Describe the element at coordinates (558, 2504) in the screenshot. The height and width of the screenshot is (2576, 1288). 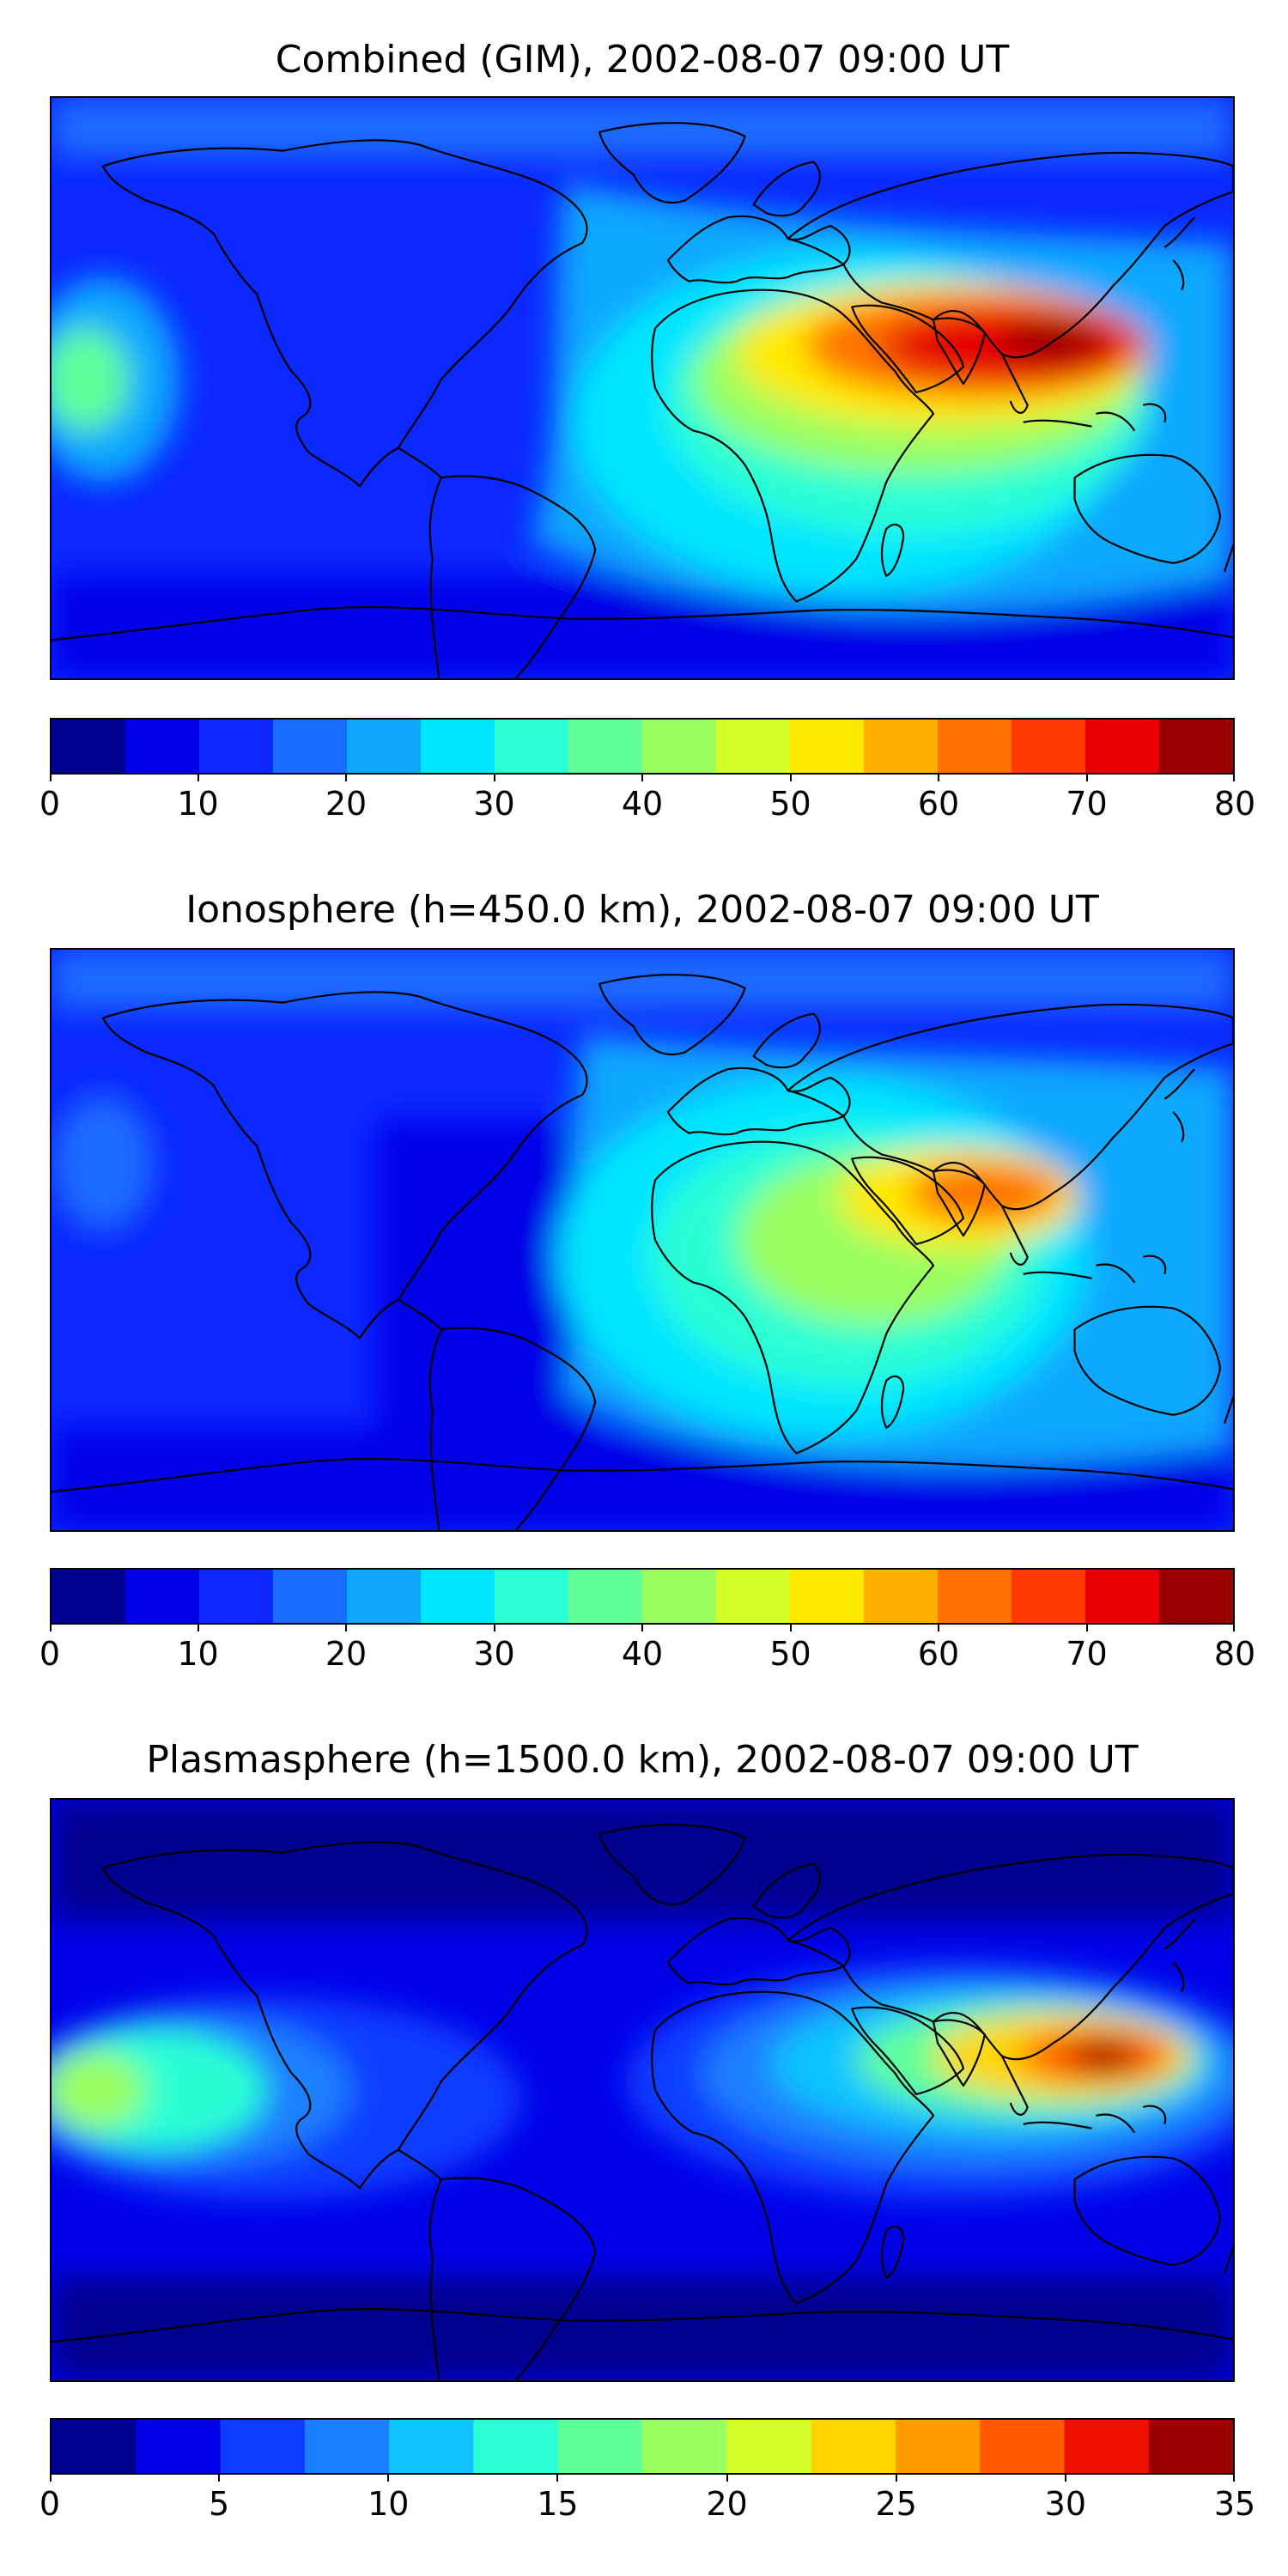
I see `colorbar-tick-label: 15` at that location.